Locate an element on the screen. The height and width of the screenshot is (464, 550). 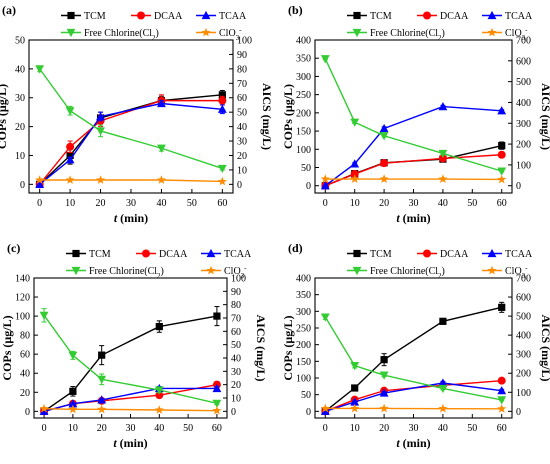
y-tick-label: 150 is located at coordinates (303, 132).